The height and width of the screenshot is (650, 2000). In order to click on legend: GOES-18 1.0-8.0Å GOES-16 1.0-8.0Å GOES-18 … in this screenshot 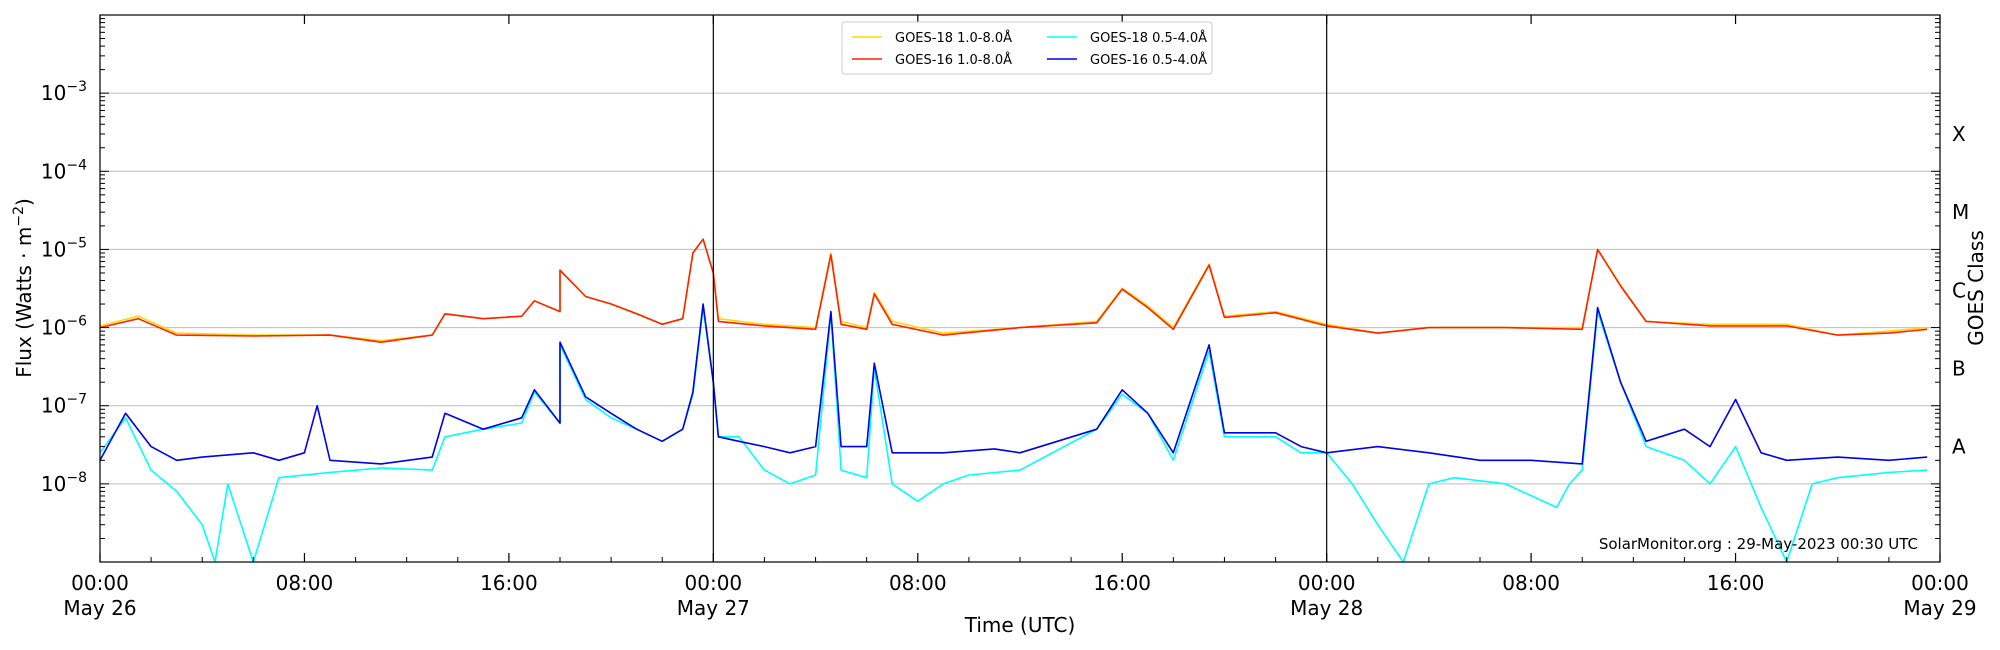, I will do `click(1027, 48)`.